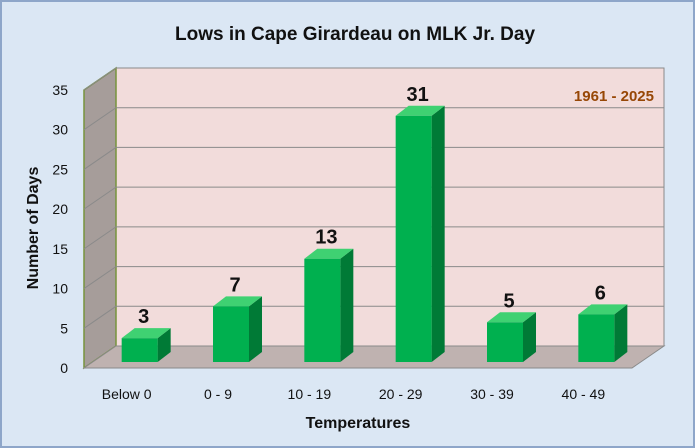 This screenshot has height=448, width=695. What do you see at coordinates (358, 423) in the screenshot?
I see `x-axis-title: Temperatures` at bounding box center [358, 423].